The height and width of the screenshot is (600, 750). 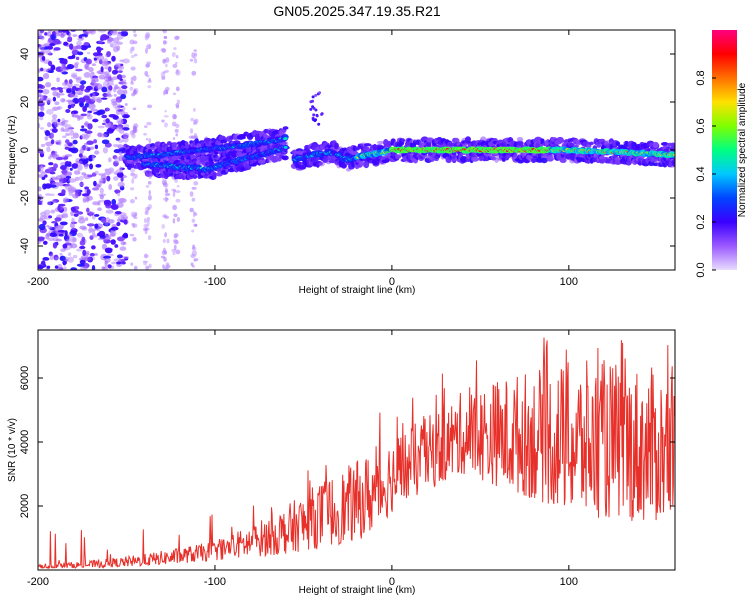 What do you see at coordinates (701, 269) in the screenshot?
I see `colorbar-tick-label: 0.0` at bounding box center [701, 269].